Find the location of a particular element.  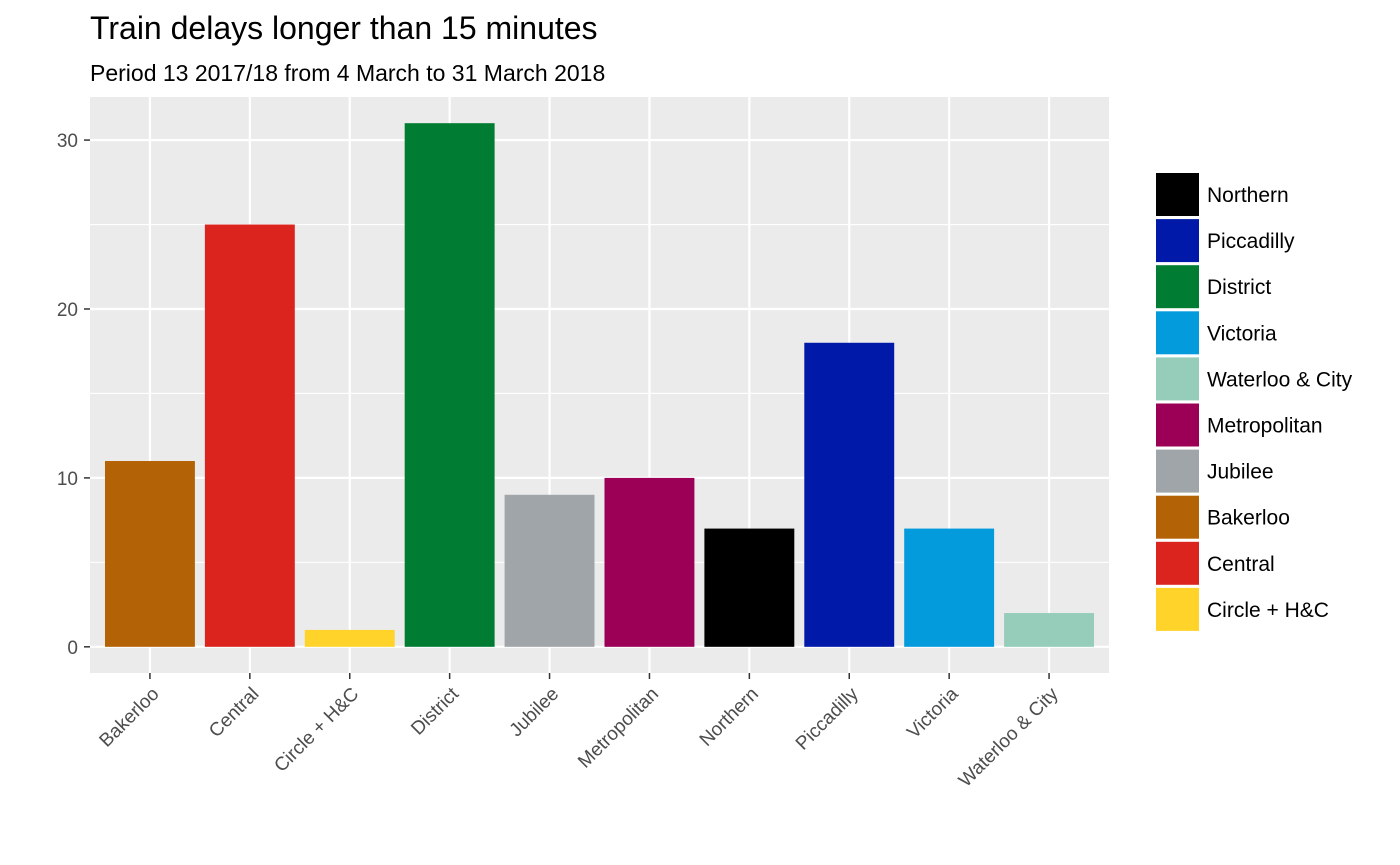

legend-label: Northern is located at coordinates (1248, 195).